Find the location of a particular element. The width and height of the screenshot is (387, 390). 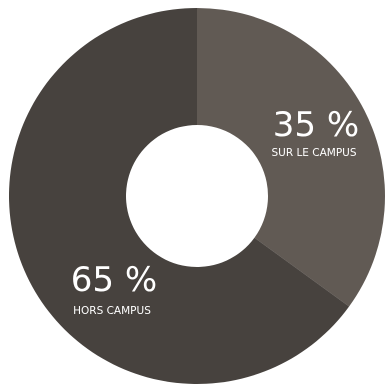

slice-0-name-label: SUR LE CAMPUS is located at coordinates (313, 153).